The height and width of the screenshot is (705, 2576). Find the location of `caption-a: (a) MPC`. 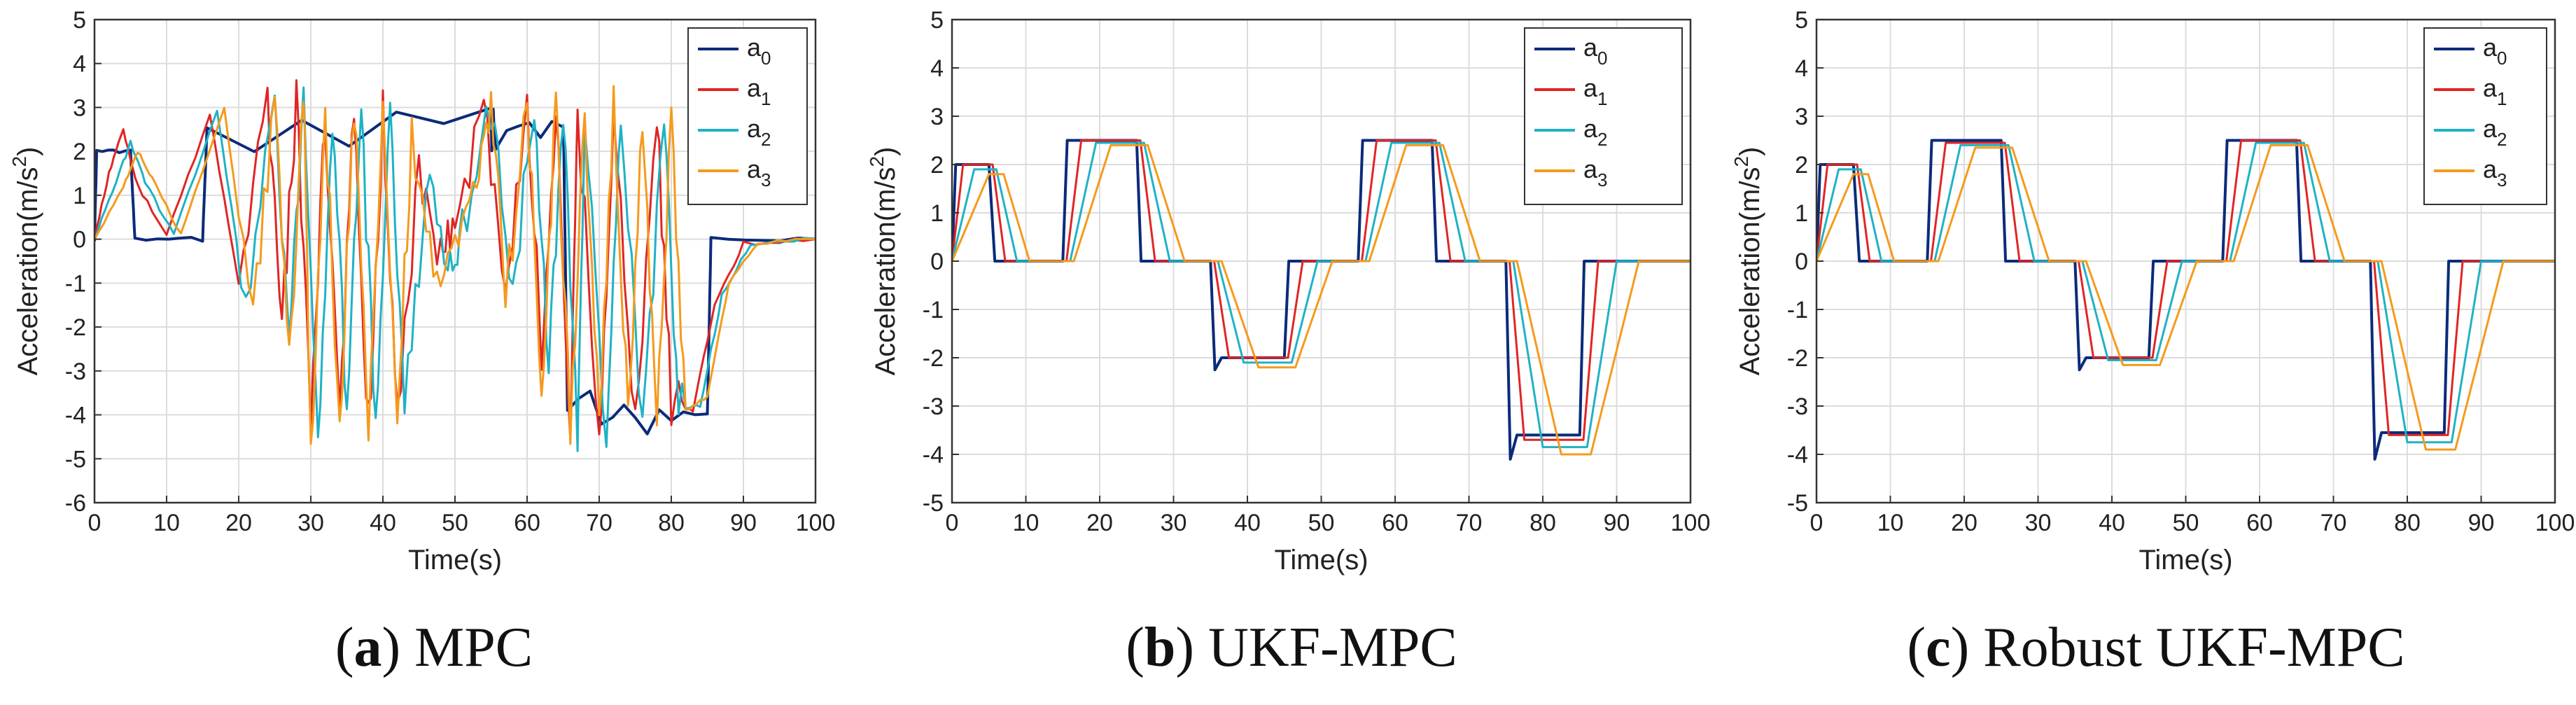

caption-a: (a) MPC is located at coordinates (434, 647).